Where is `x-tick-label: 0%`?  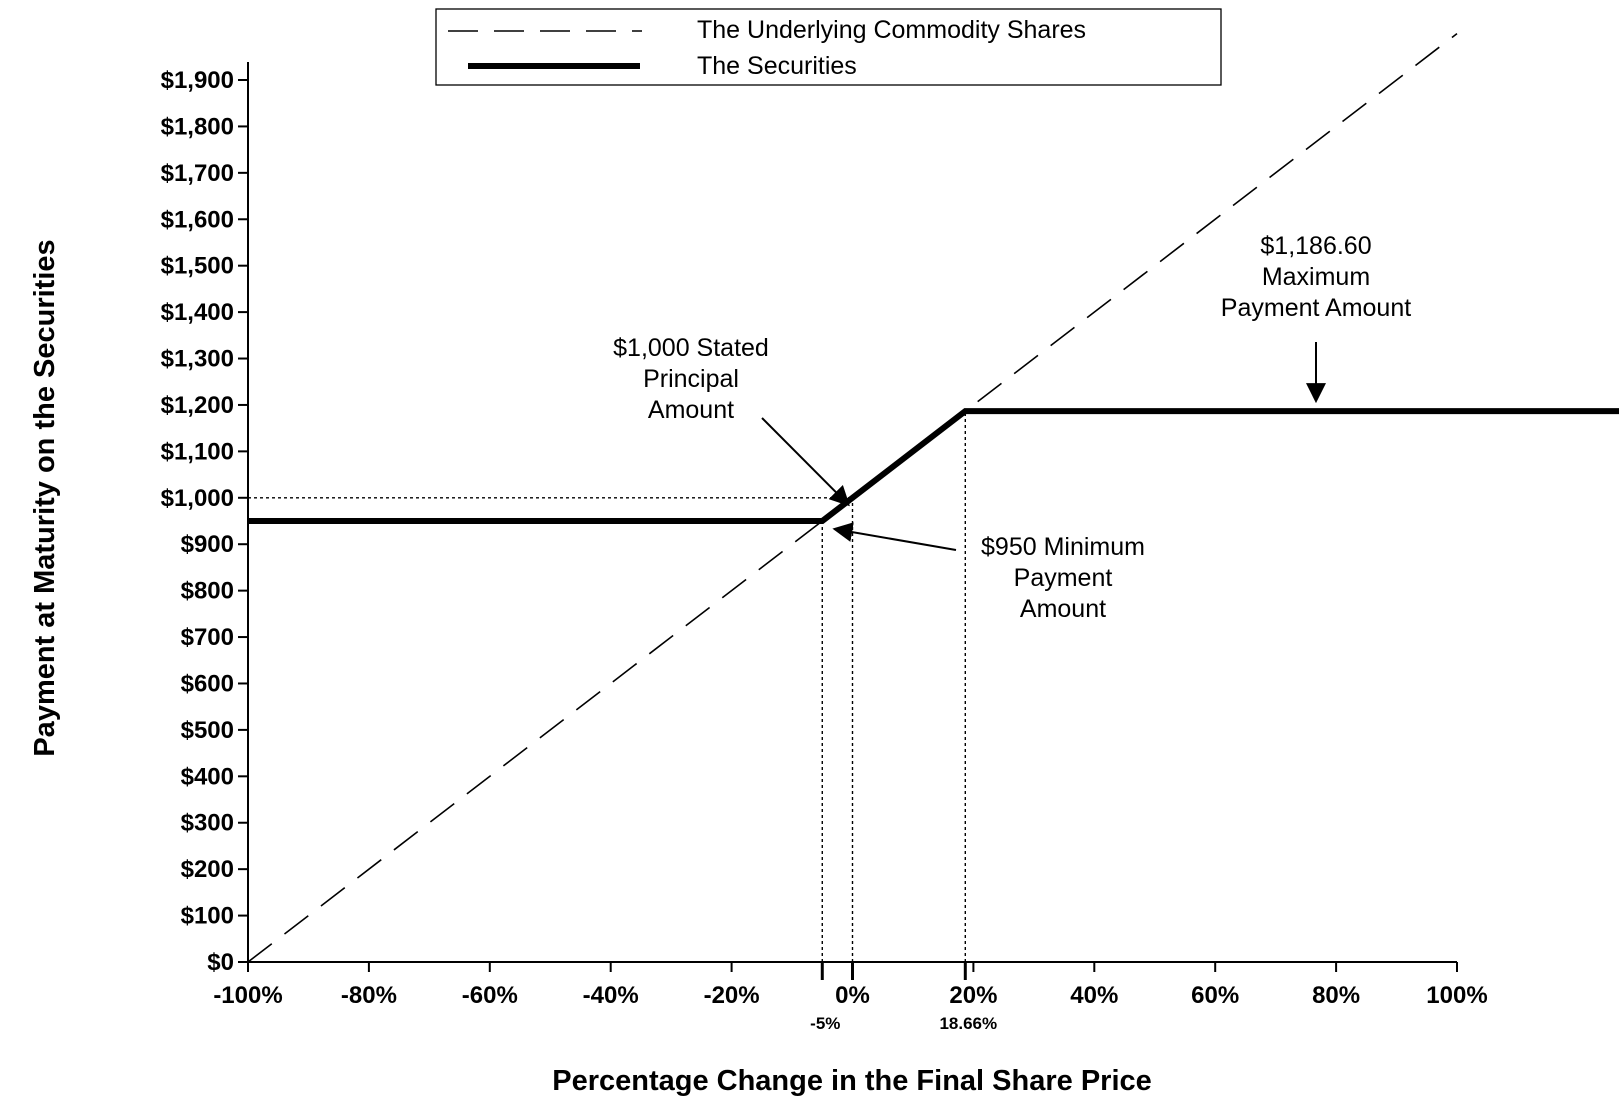
x-tick-label: 0% is located at coordinates (852, 995).